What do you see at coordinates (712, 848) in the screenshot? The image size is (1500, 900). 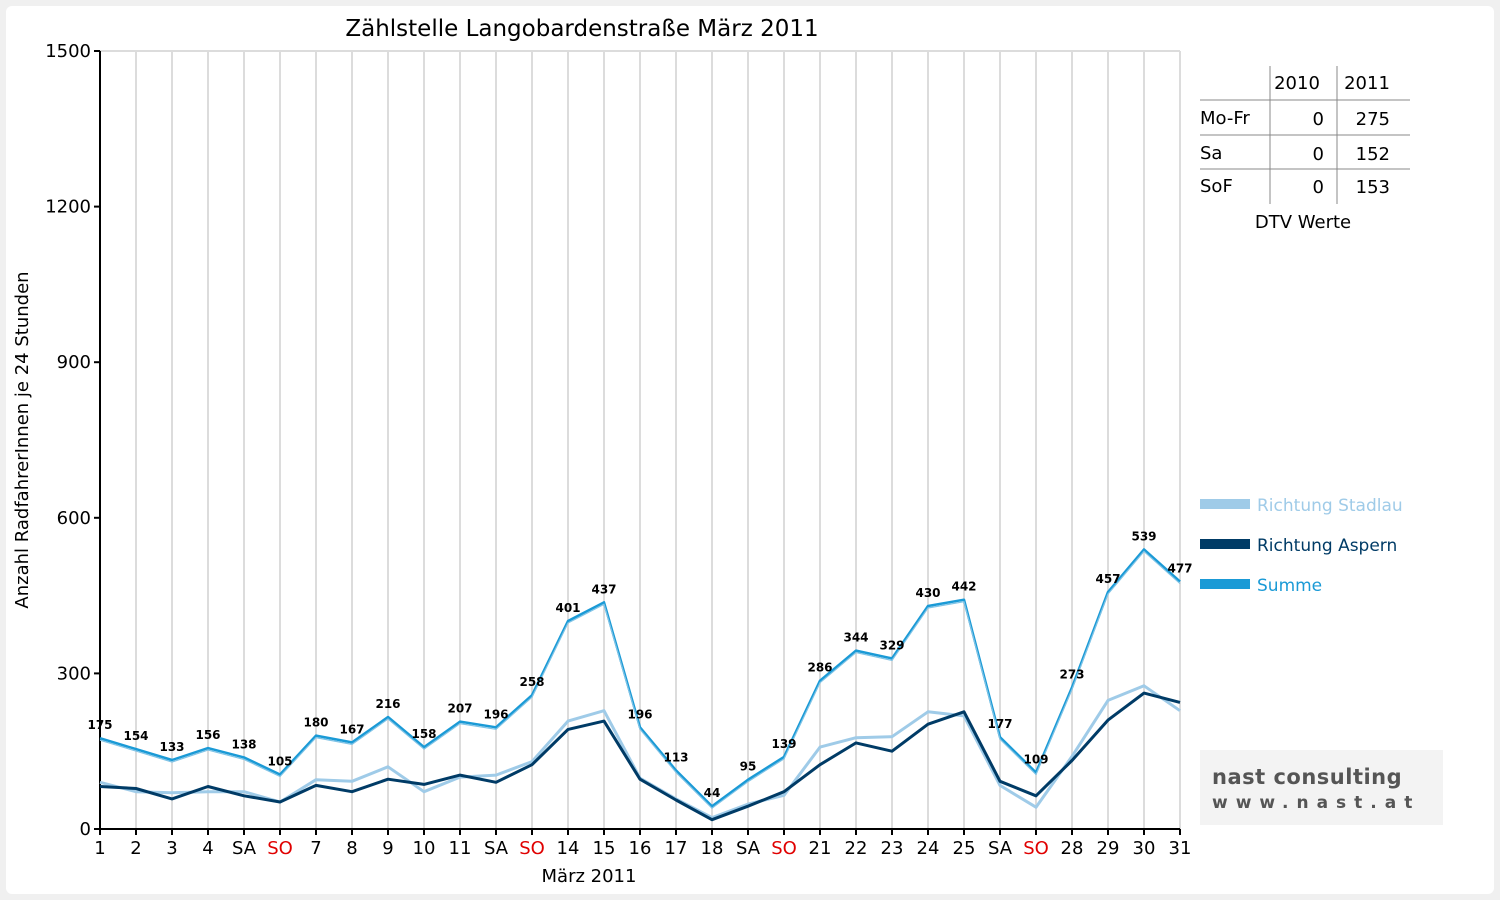 I see `x-tick-label: 18` at bounding box center [712, 848].